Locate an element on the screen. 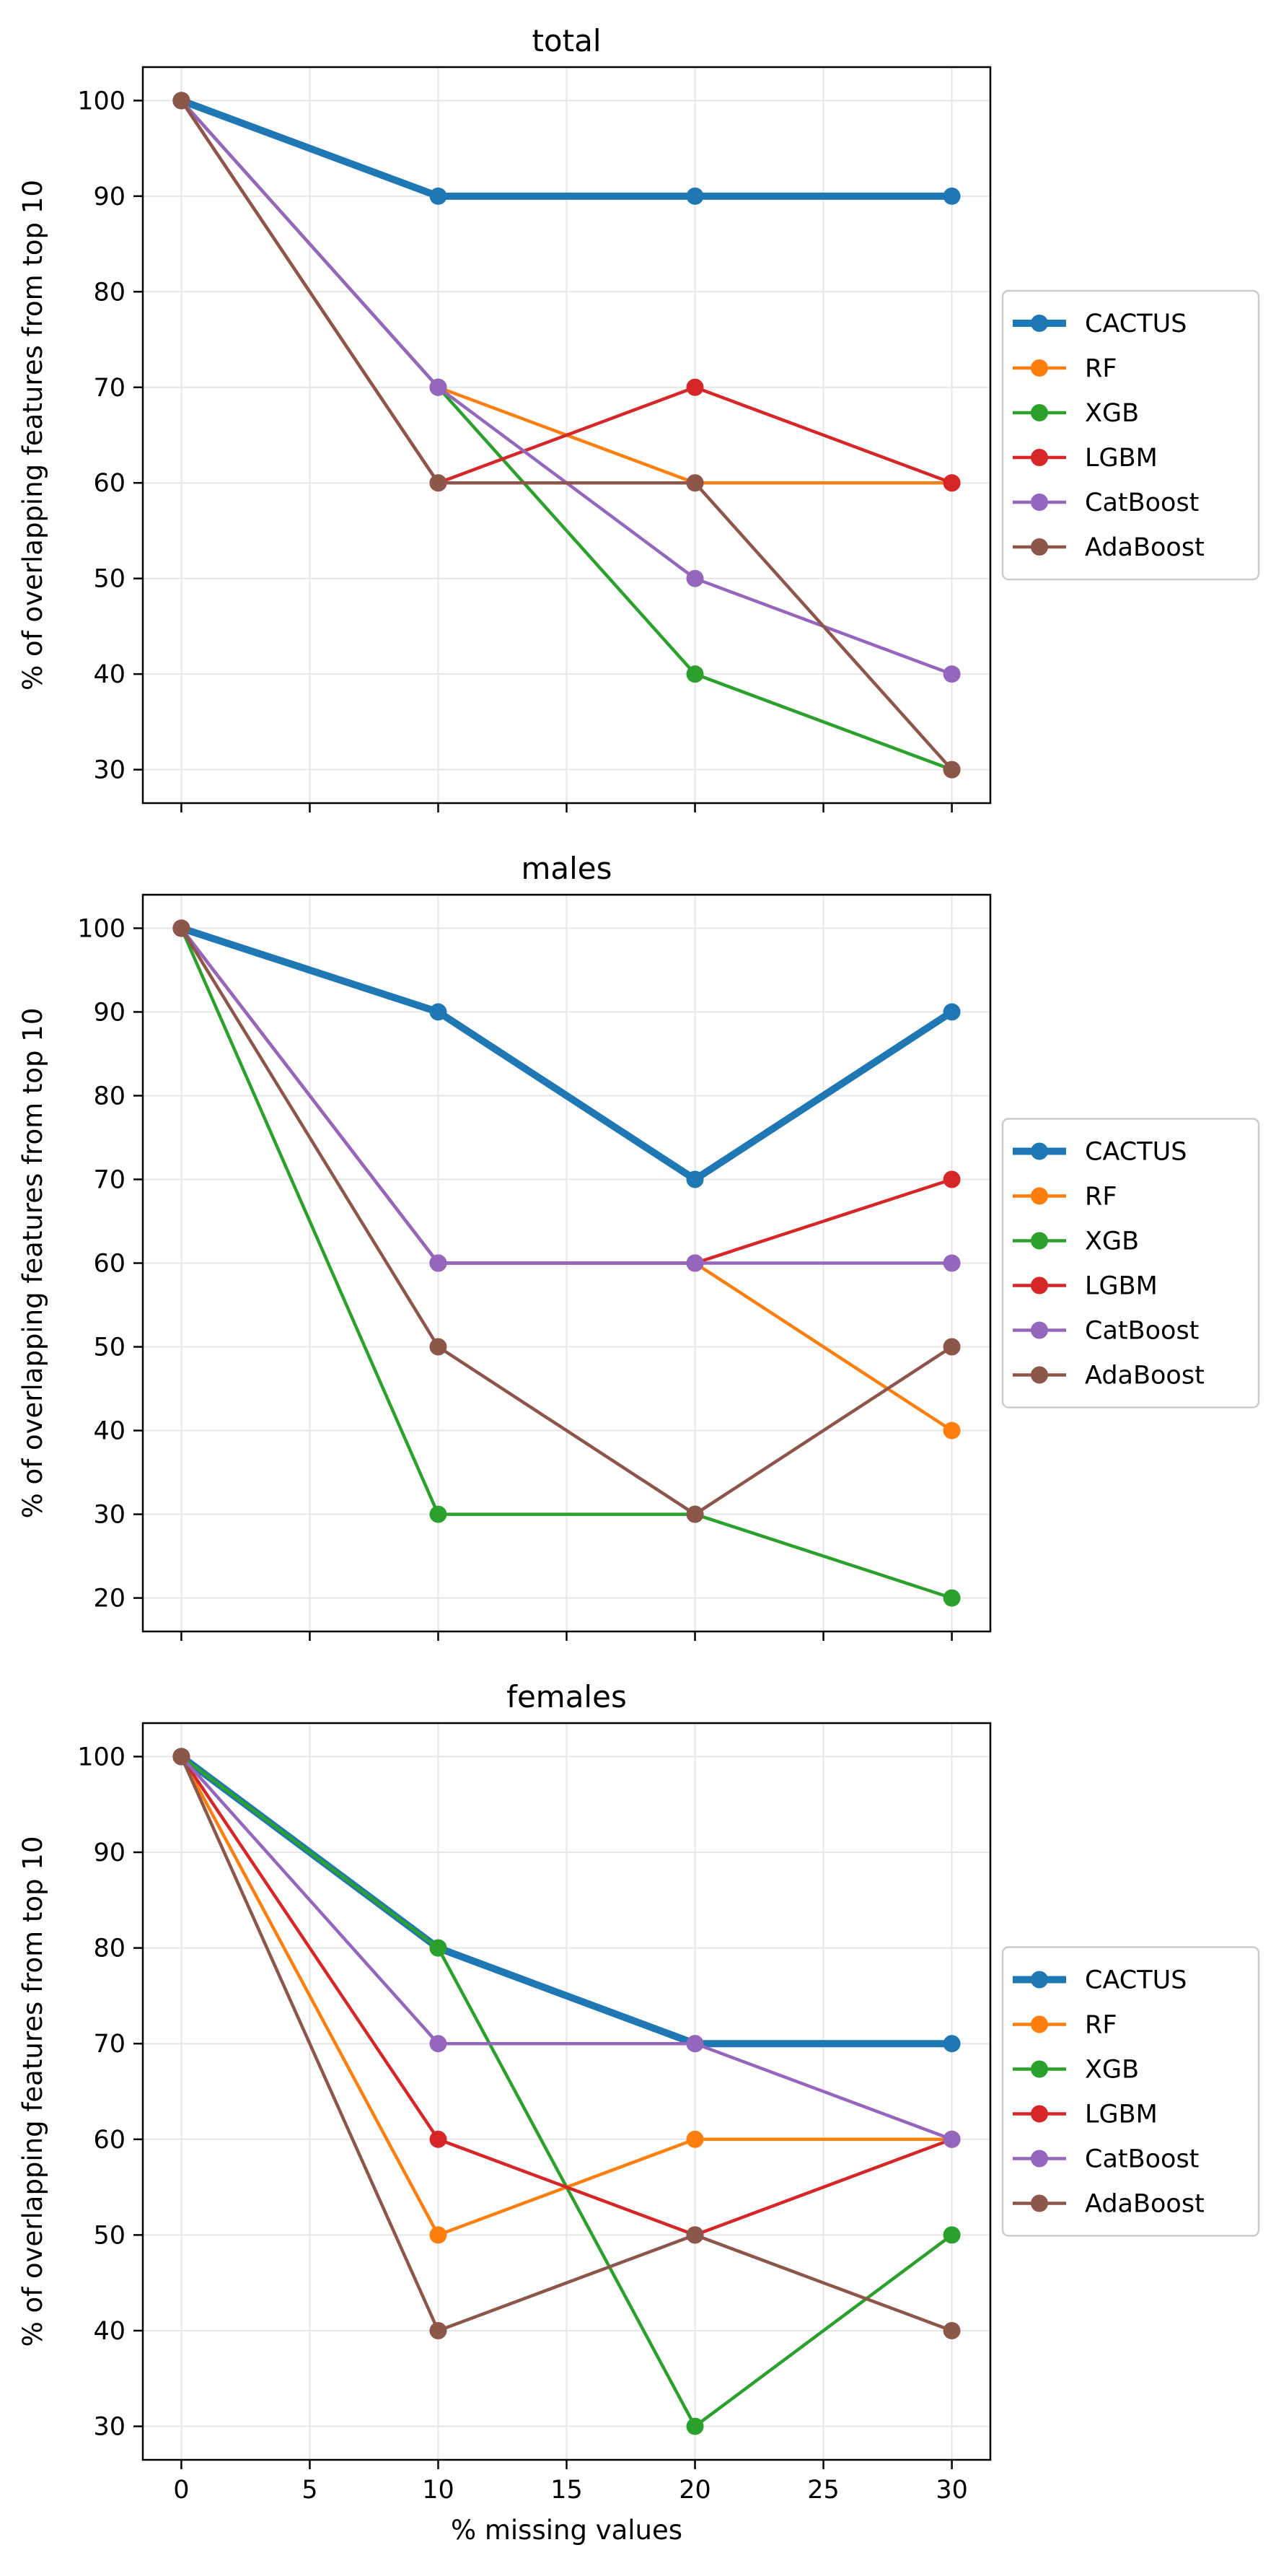 Image resolution: width=1276 pixels, height=2576 pixels. y-tick-label: 20 is located at coordinates (110, 1599).